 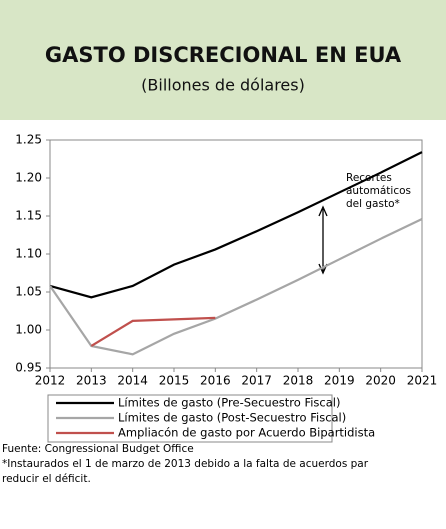 What do you see at coordinates (98, 449) in the screenshot?
I see `footer-text: Fuente: Congressional Budget Office` at bounding box center [98, 449].